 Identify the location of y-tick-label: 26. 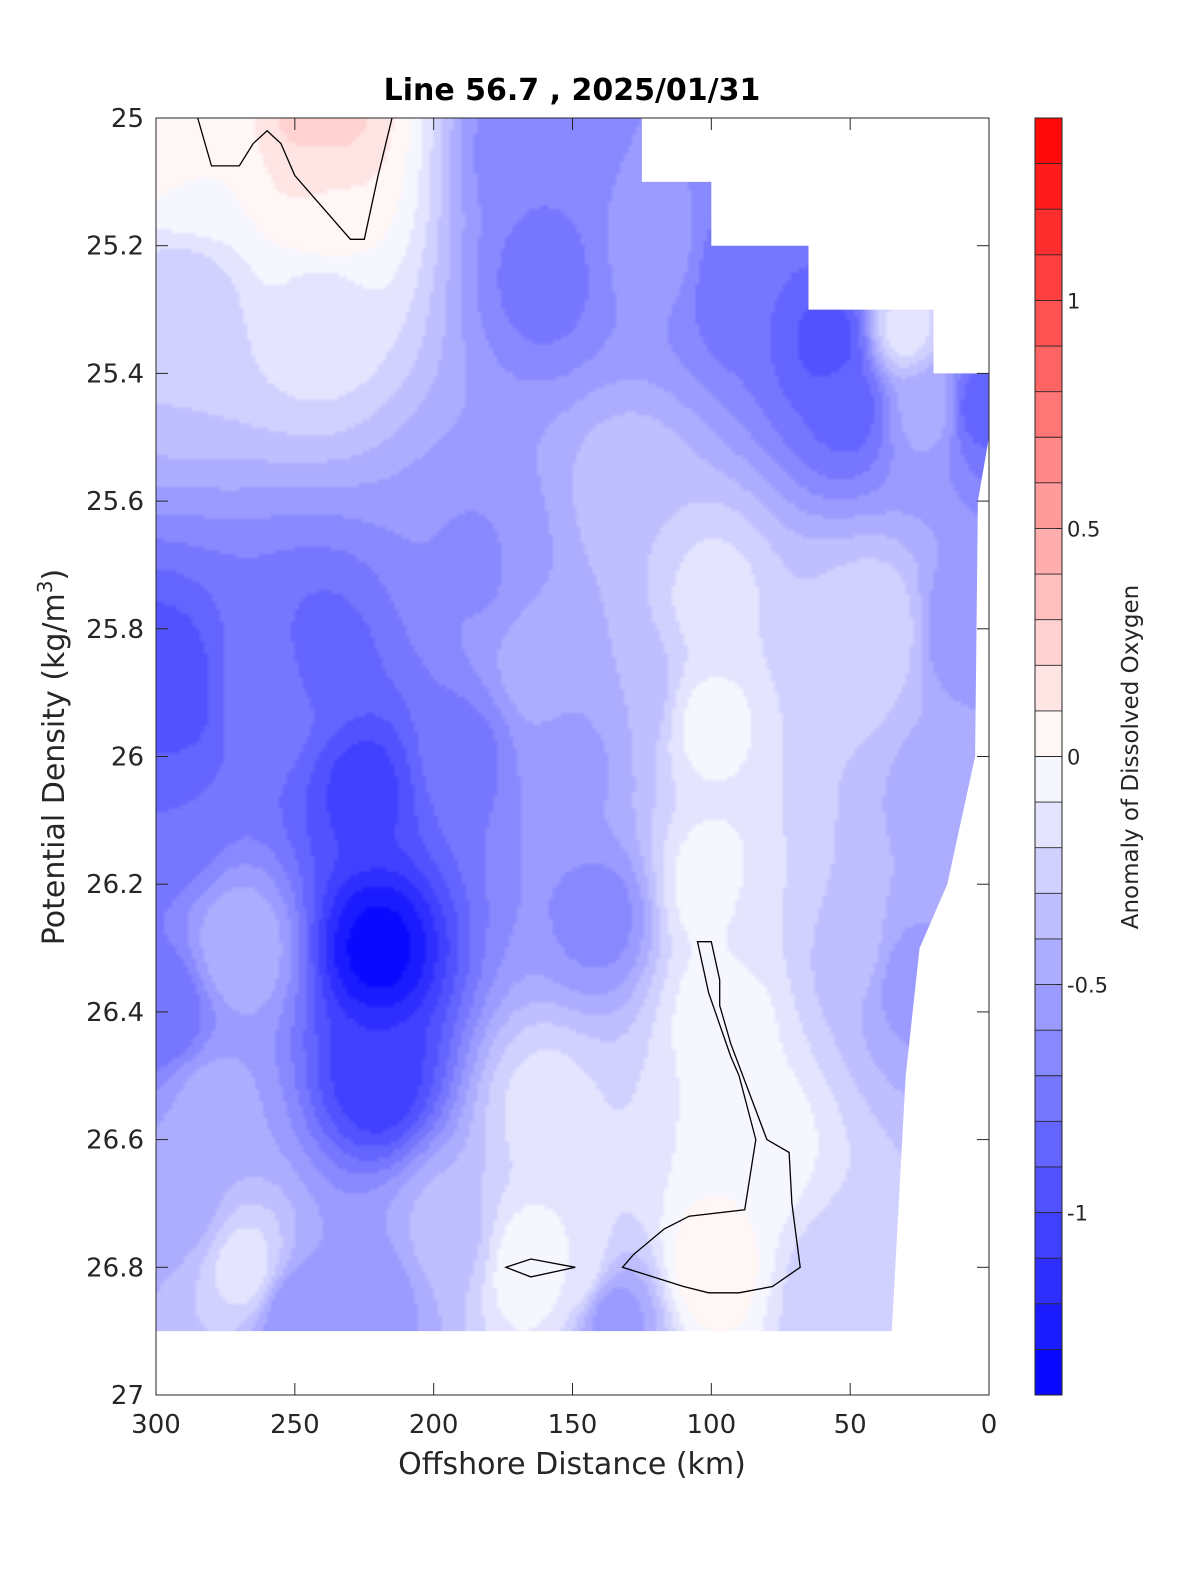
(127, 758).